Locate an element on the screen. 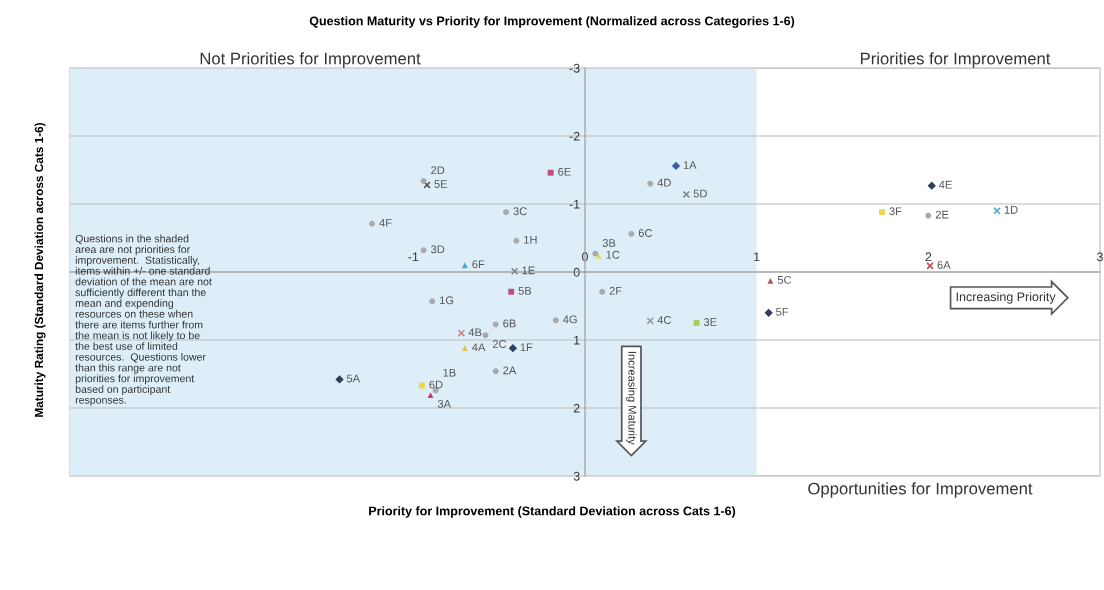  annotation: 5B is located at coordinates (525, 290).